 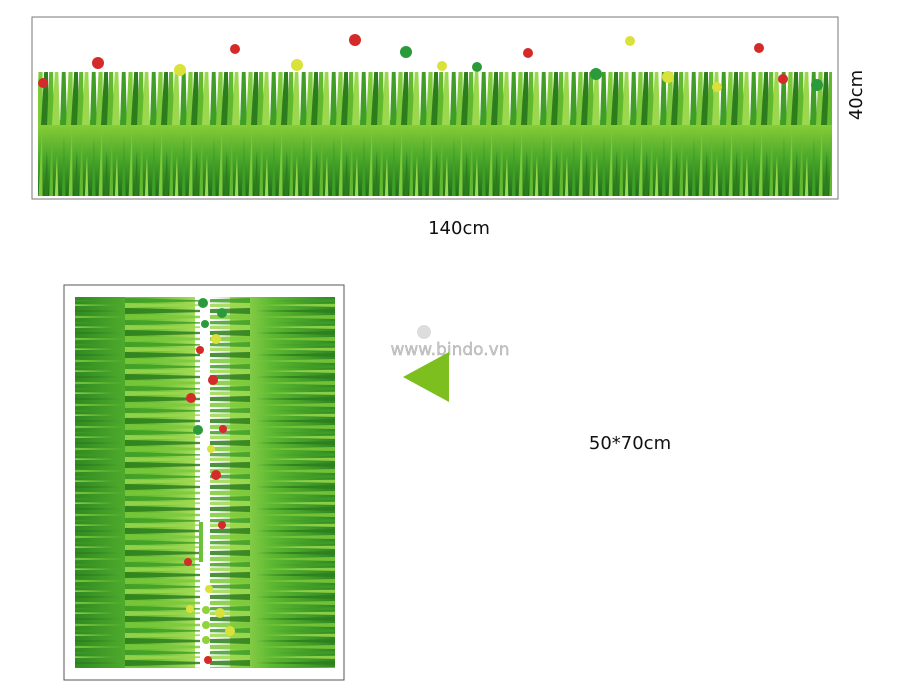 I want to click on grass-right-blades, so click(x=272, y=482).